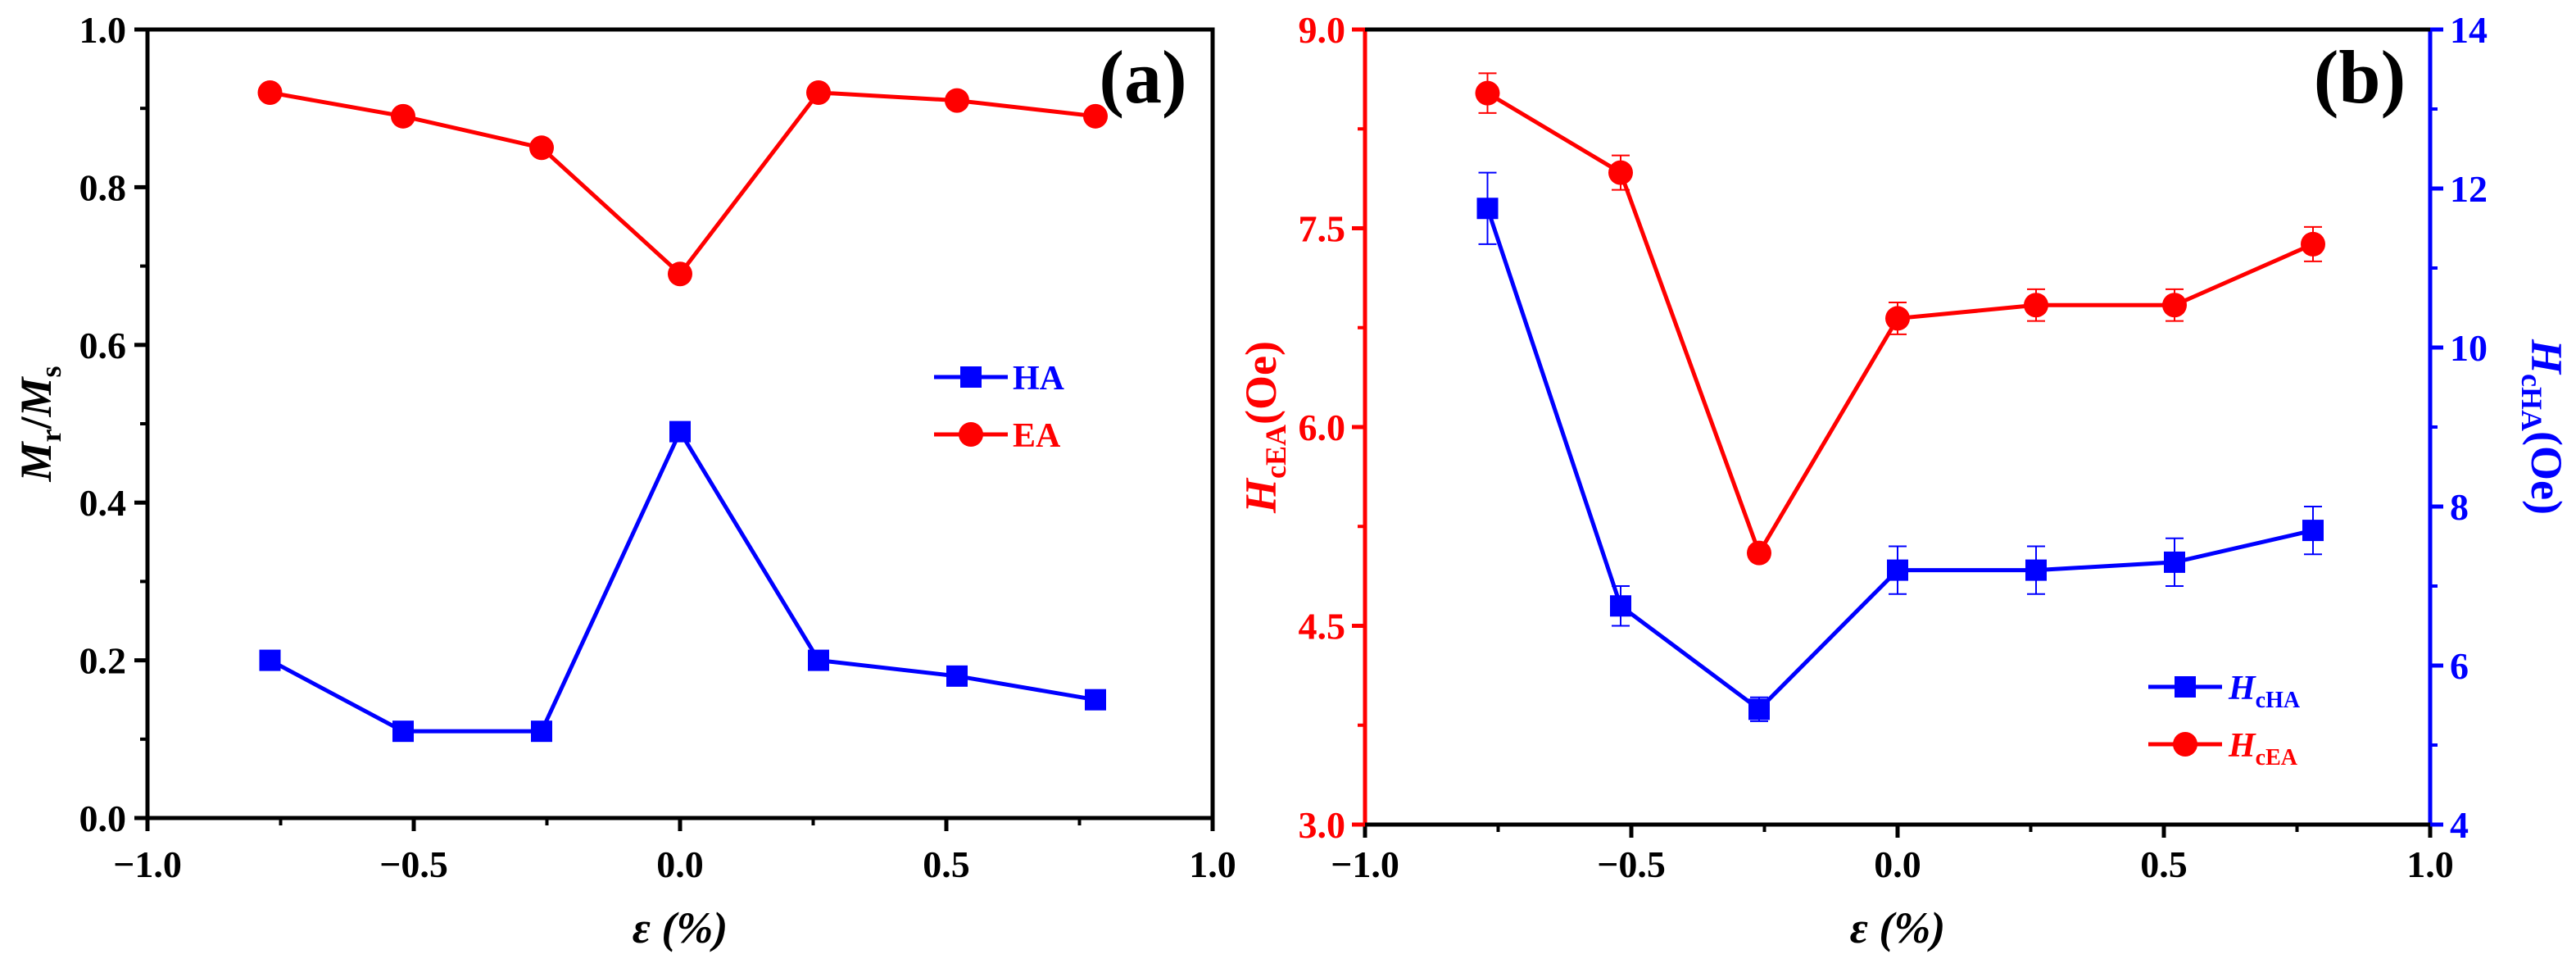 This screenshot has height=959, width=2576. I want to click on y-tick-label-right-b: 12, so click(2469, 189).